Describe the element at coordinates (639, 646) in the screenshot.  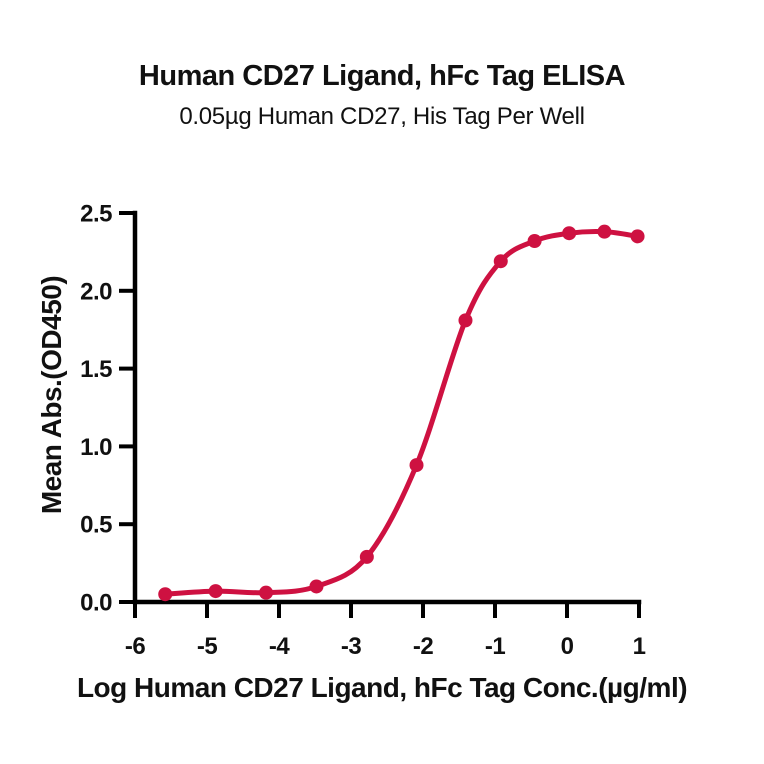
I see `x-tick-label: 1` at that location.